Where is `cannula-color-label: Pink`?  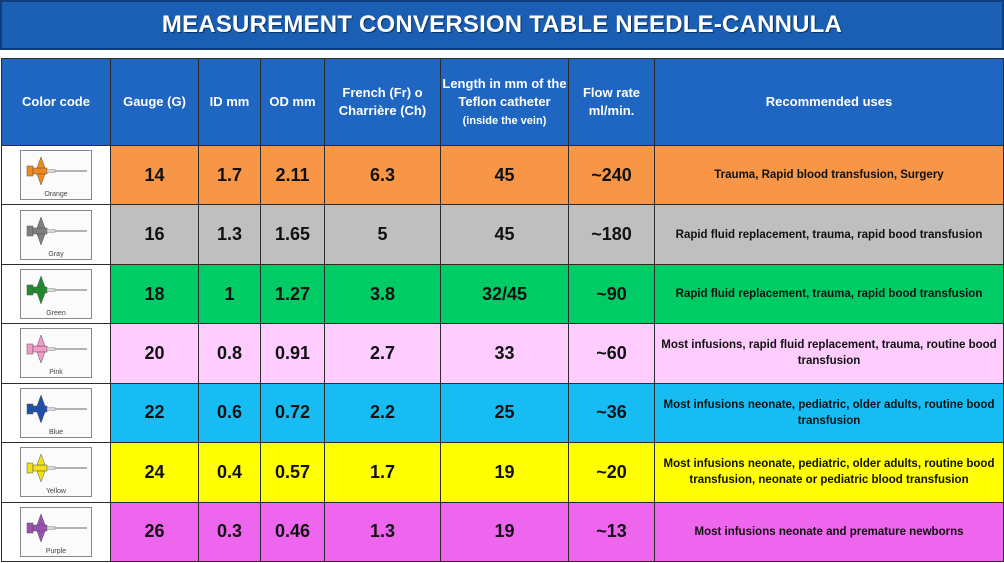
cannula-color-label: Pink is located at coordinates (56, 373).